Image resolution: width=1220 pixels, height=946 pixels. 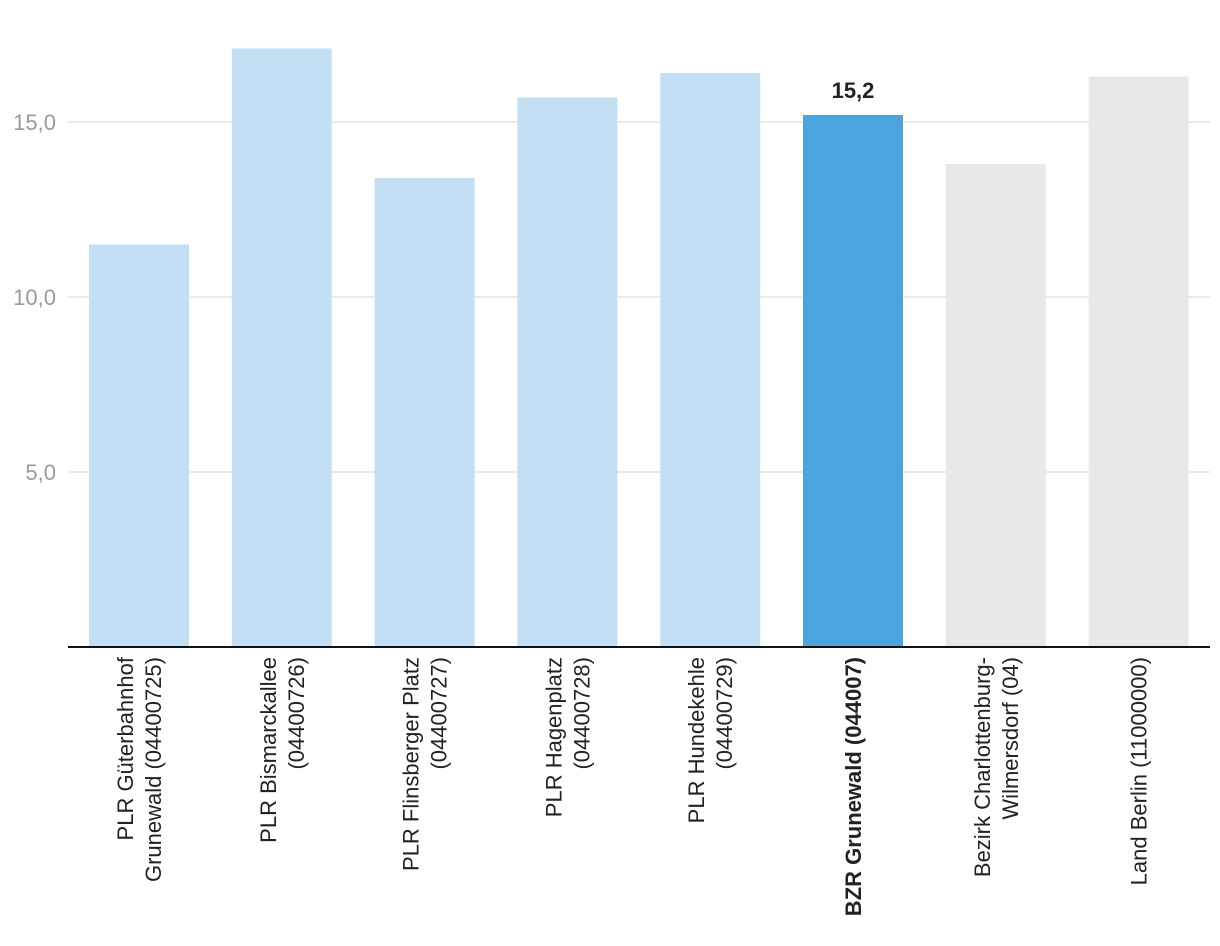 I want to click on y-axis-ticks: 5,0 10,0 15,0, so click(x=34, y=297).